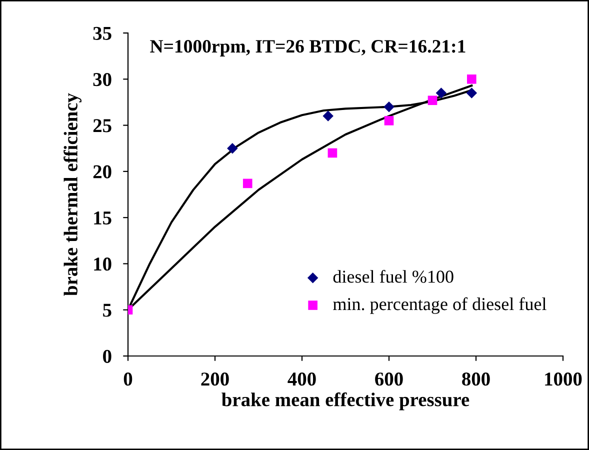  I want to click on x-tick-label: 1000, so click(563, 379).